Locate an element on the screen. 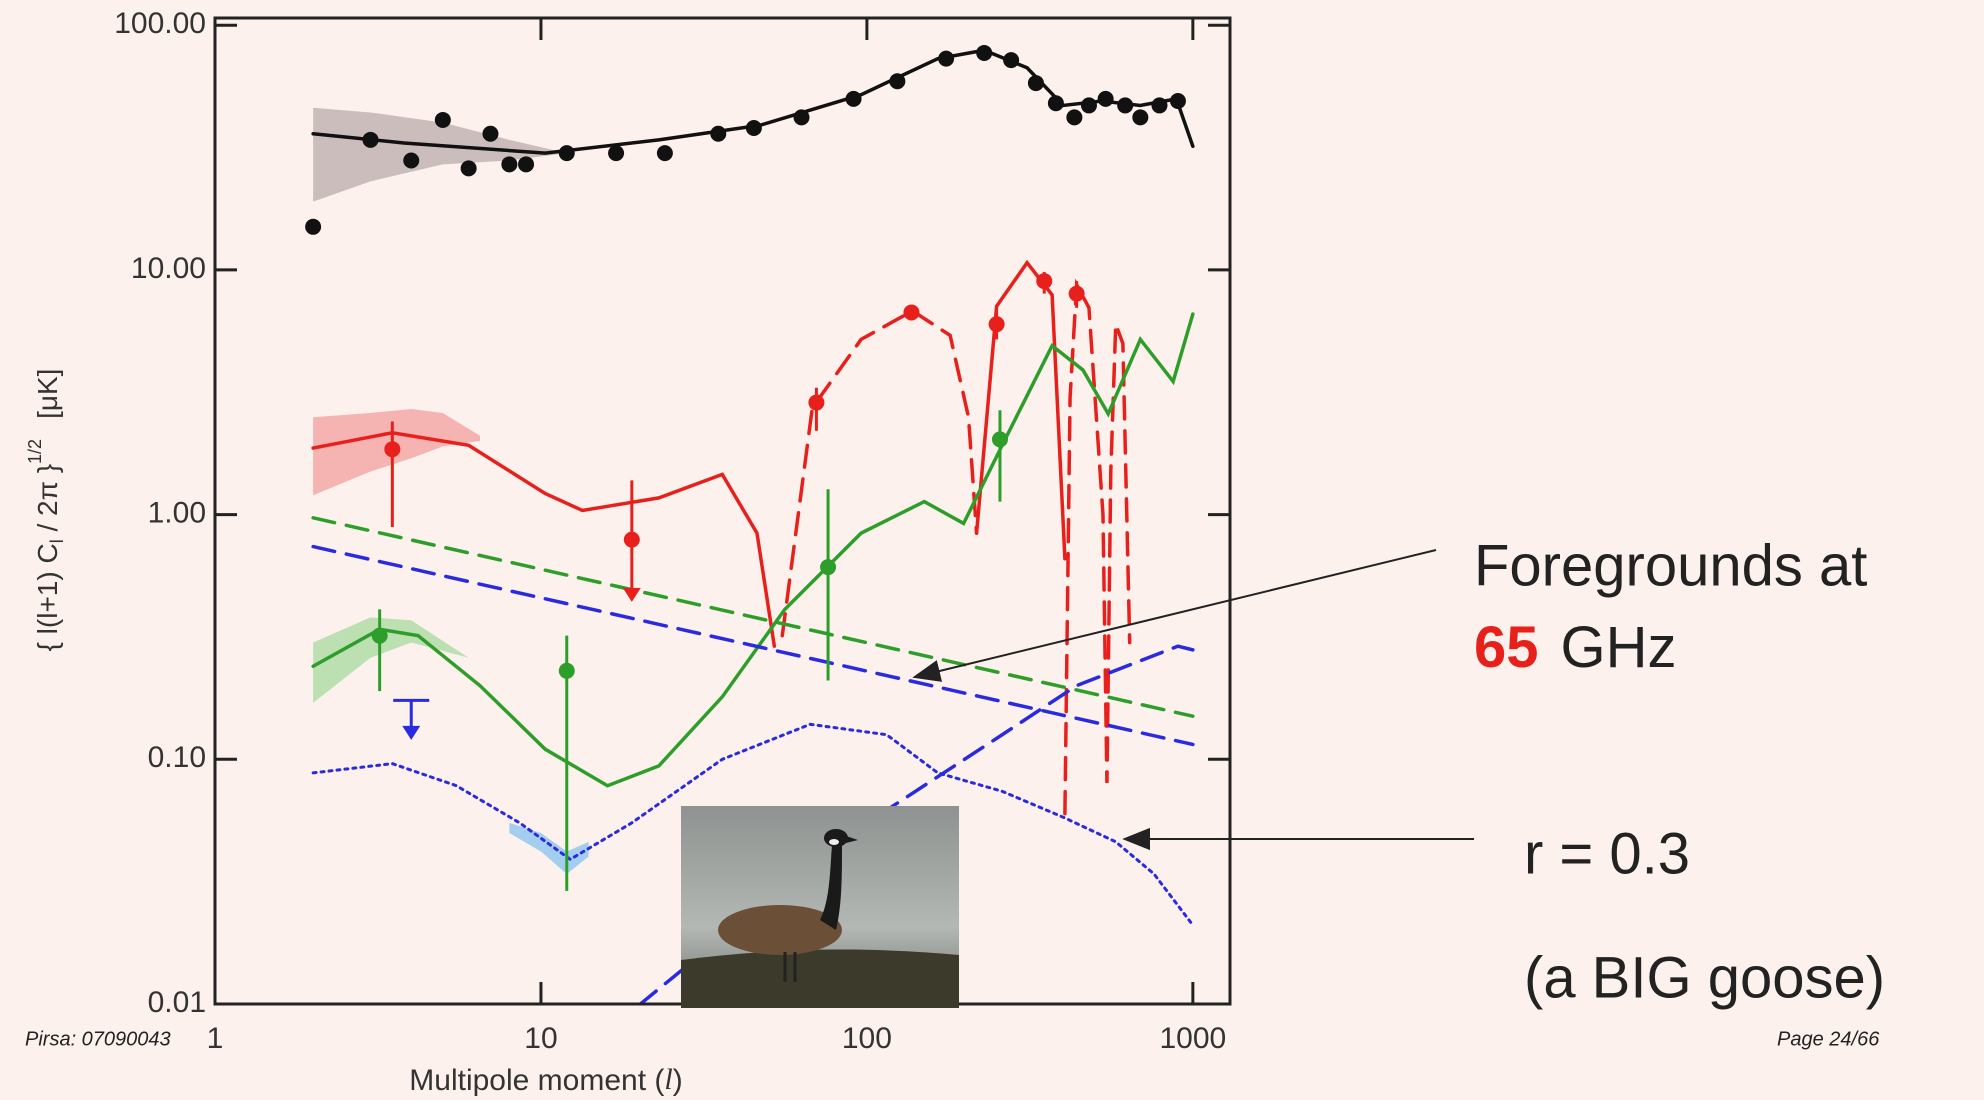  y-axis-label: { l(l+1) Cl / 2π }1/2 [μK] is located at coordinates (46, 510).